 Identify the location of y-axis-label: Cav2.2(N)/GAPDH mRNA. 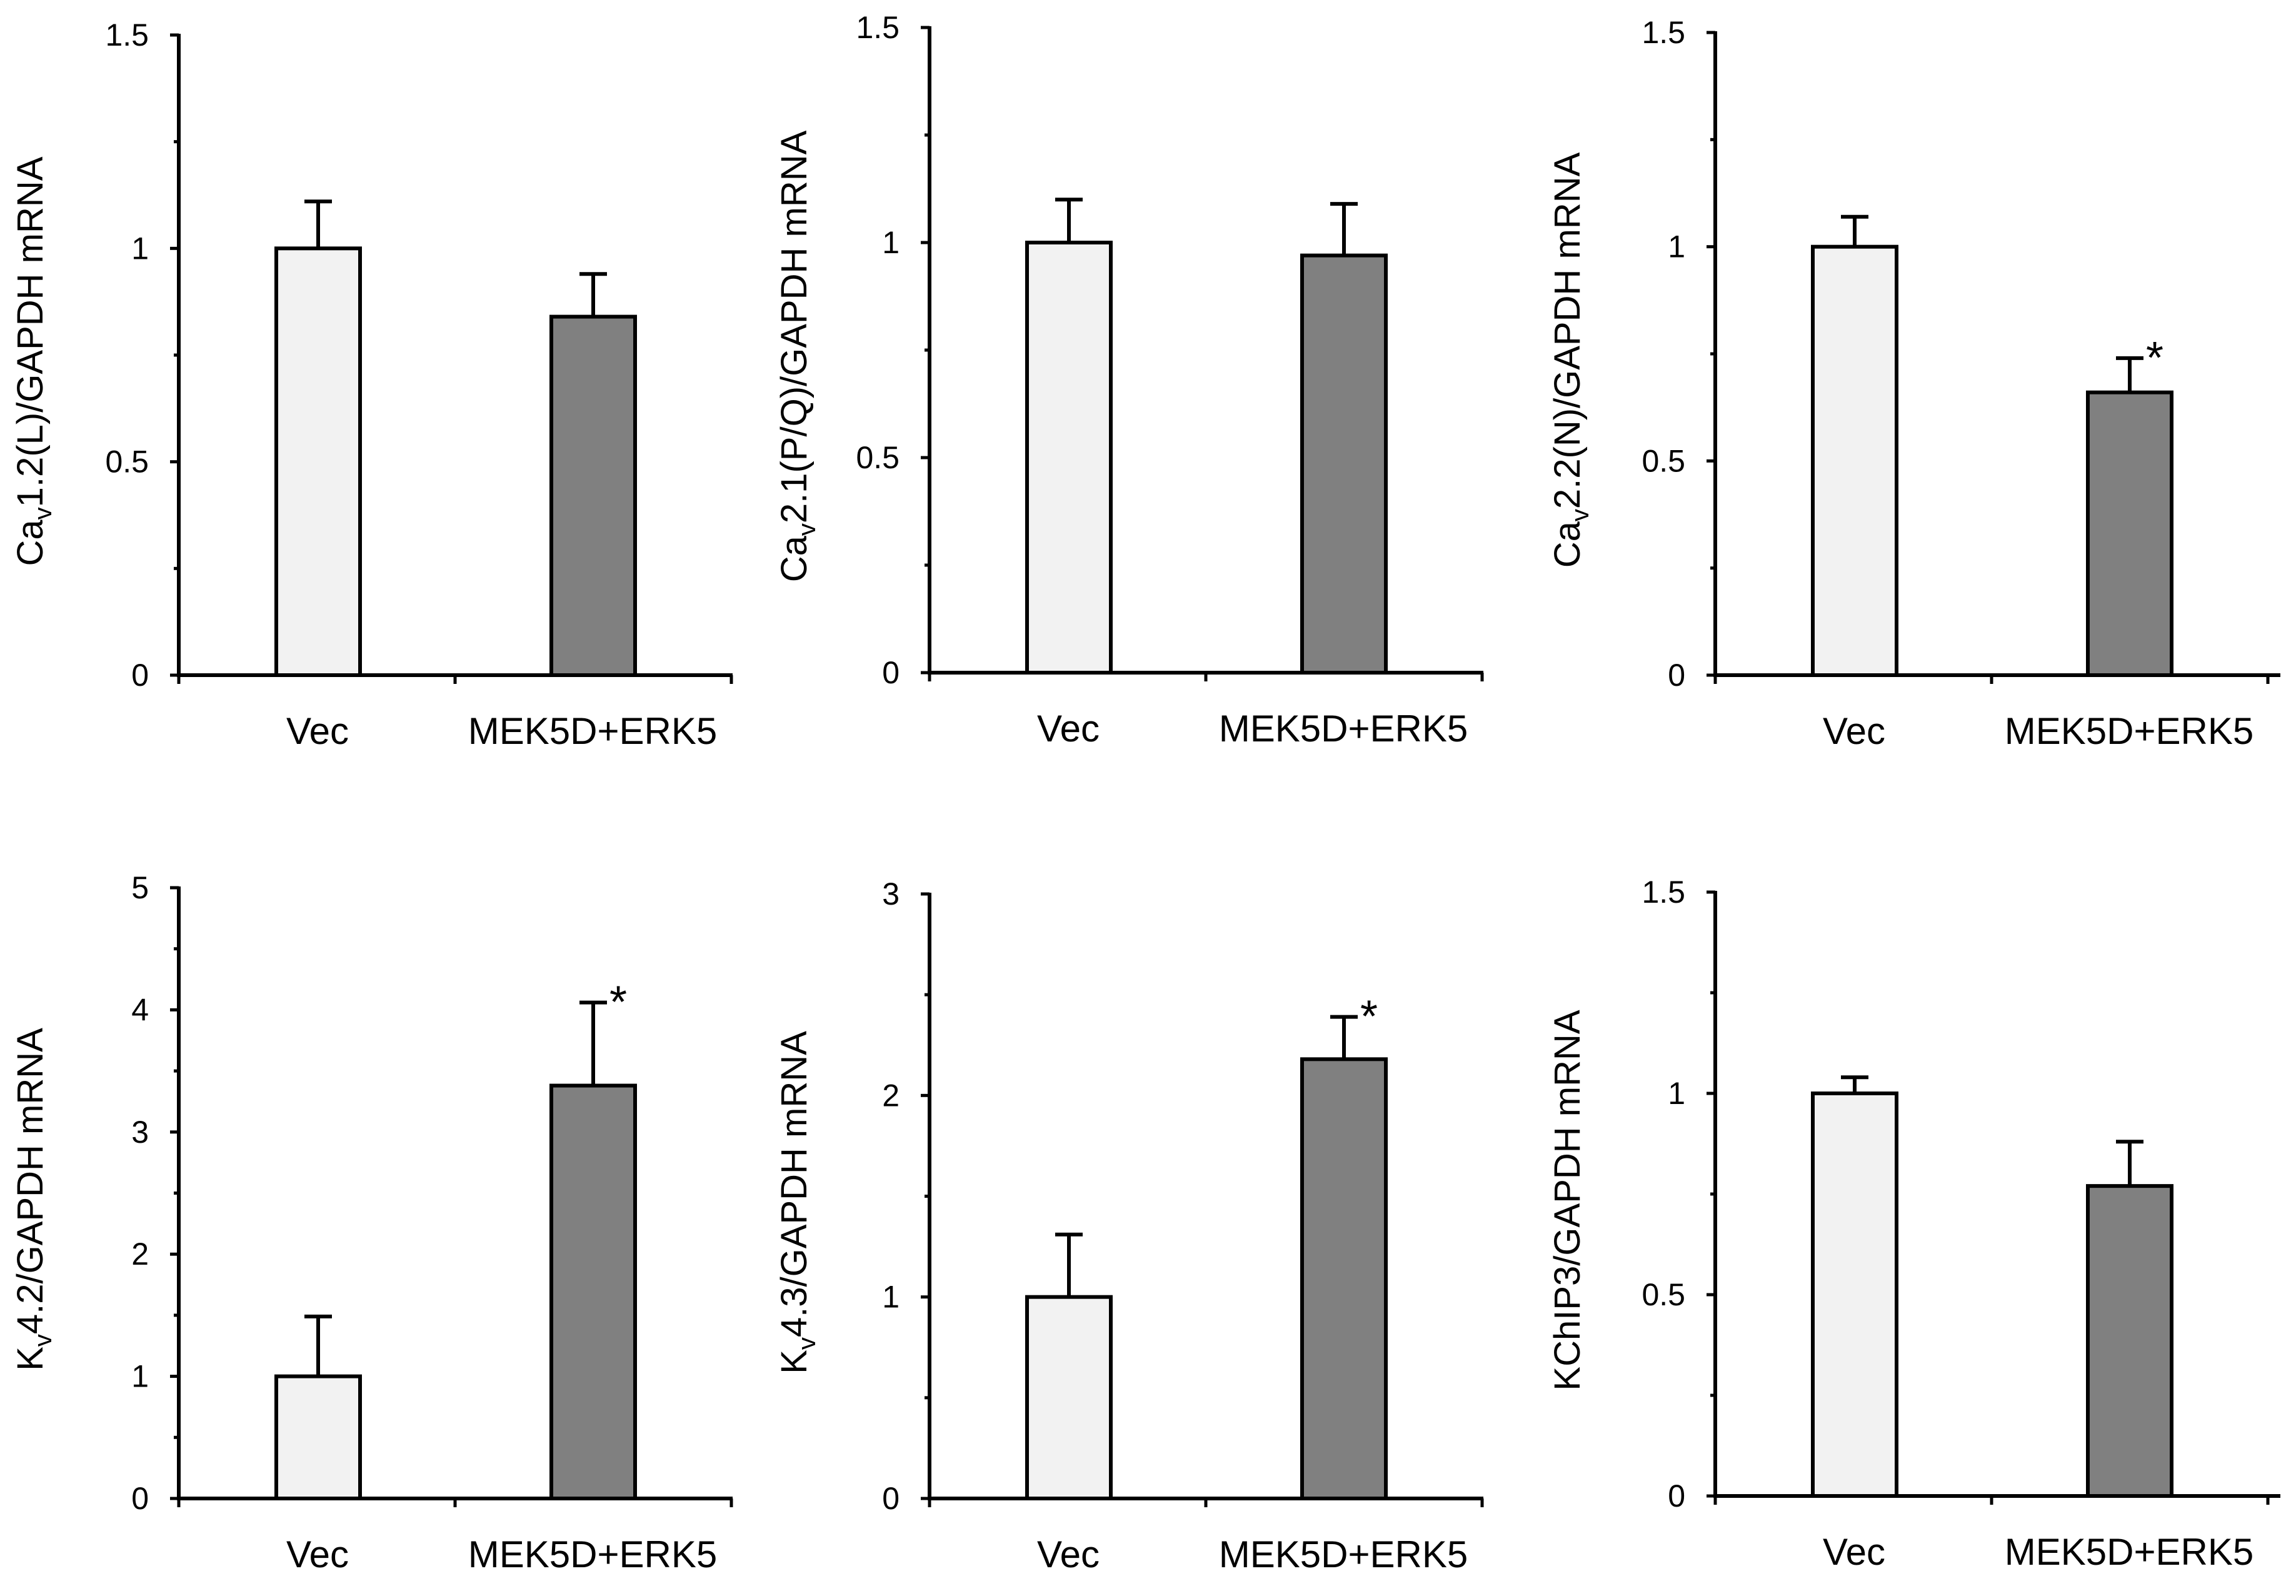
(1570, 360).